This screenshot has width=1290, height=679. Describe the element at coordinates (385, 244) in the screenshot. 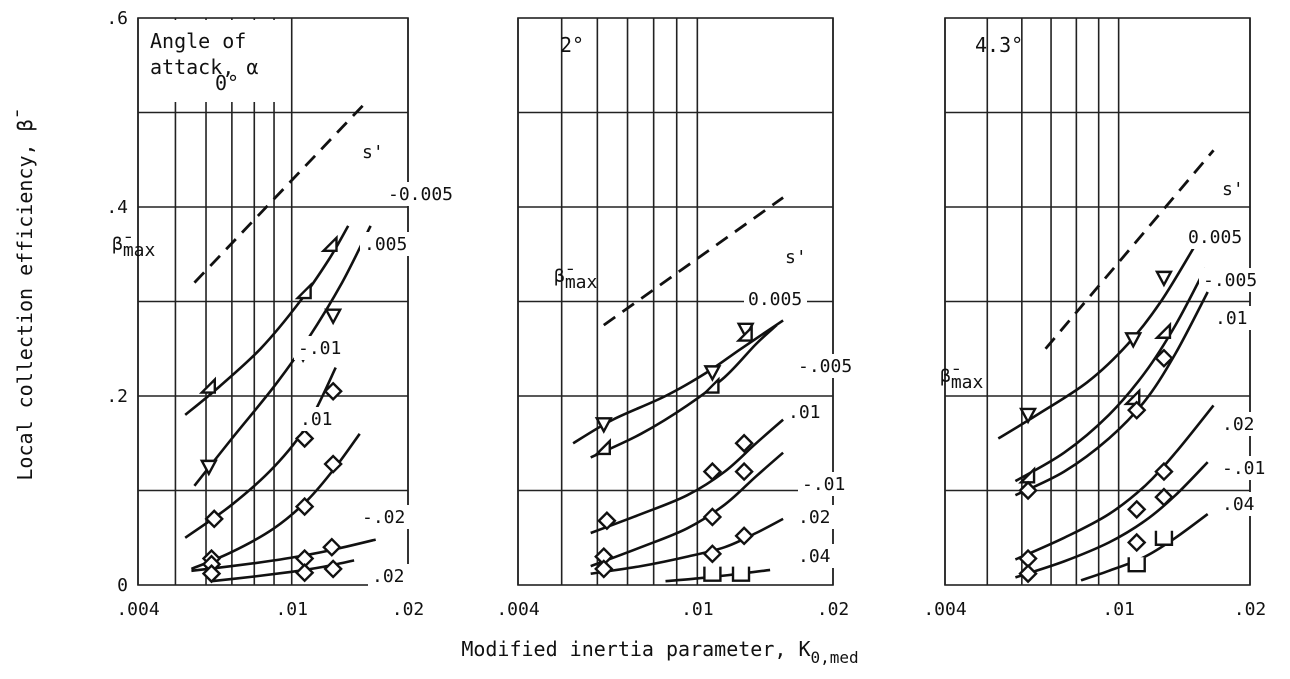

I see `series-label: .005` at that location.